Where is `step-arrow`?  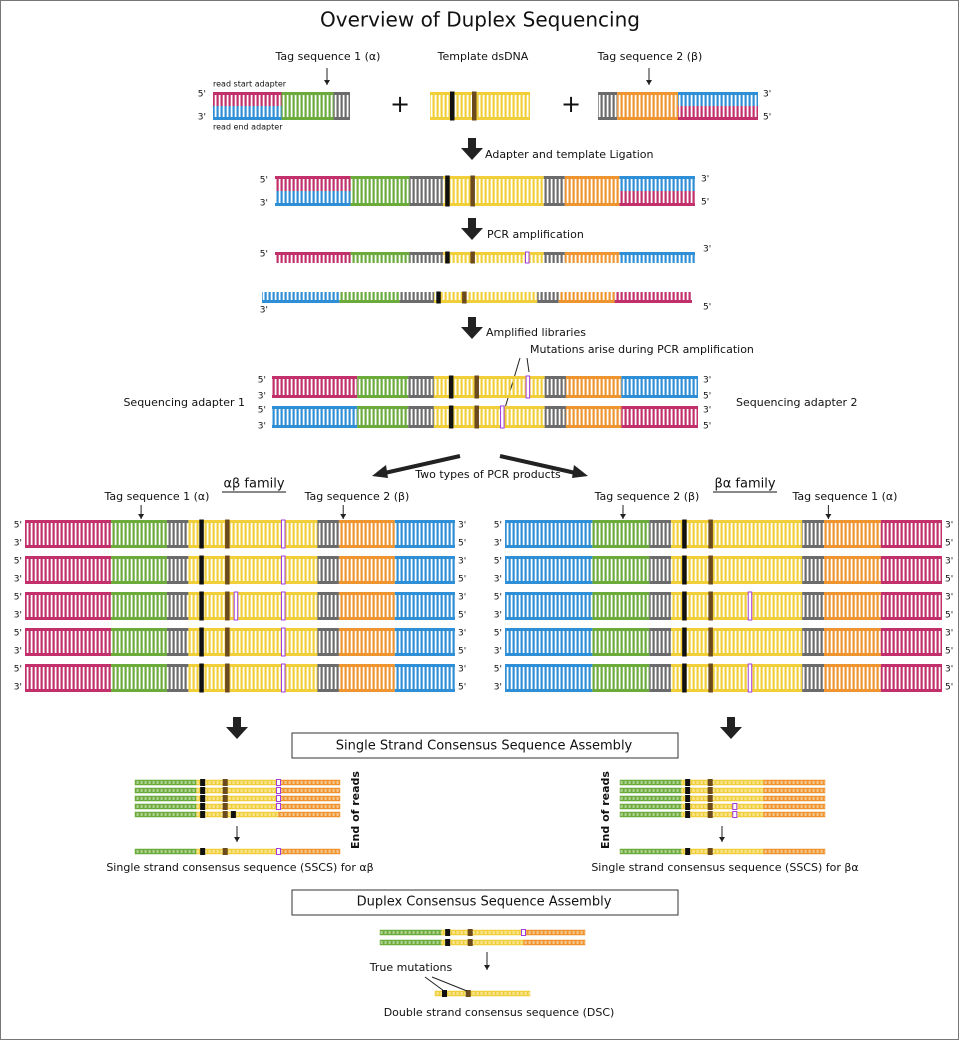
step-arrow is located at coordinates (237, 728).